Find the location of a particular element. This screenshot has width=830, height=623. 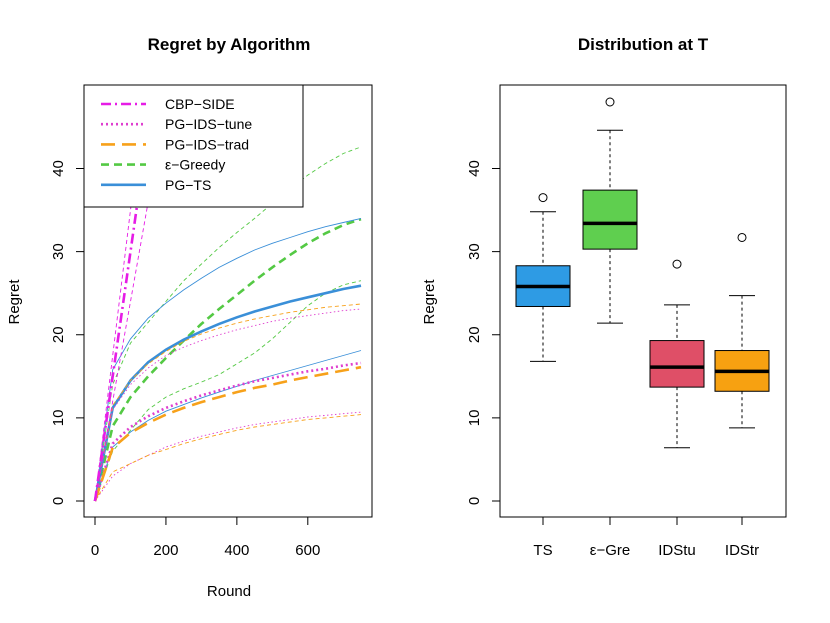

line-chart-title: Regret by Algorithm is located at coordinates (229, 44).